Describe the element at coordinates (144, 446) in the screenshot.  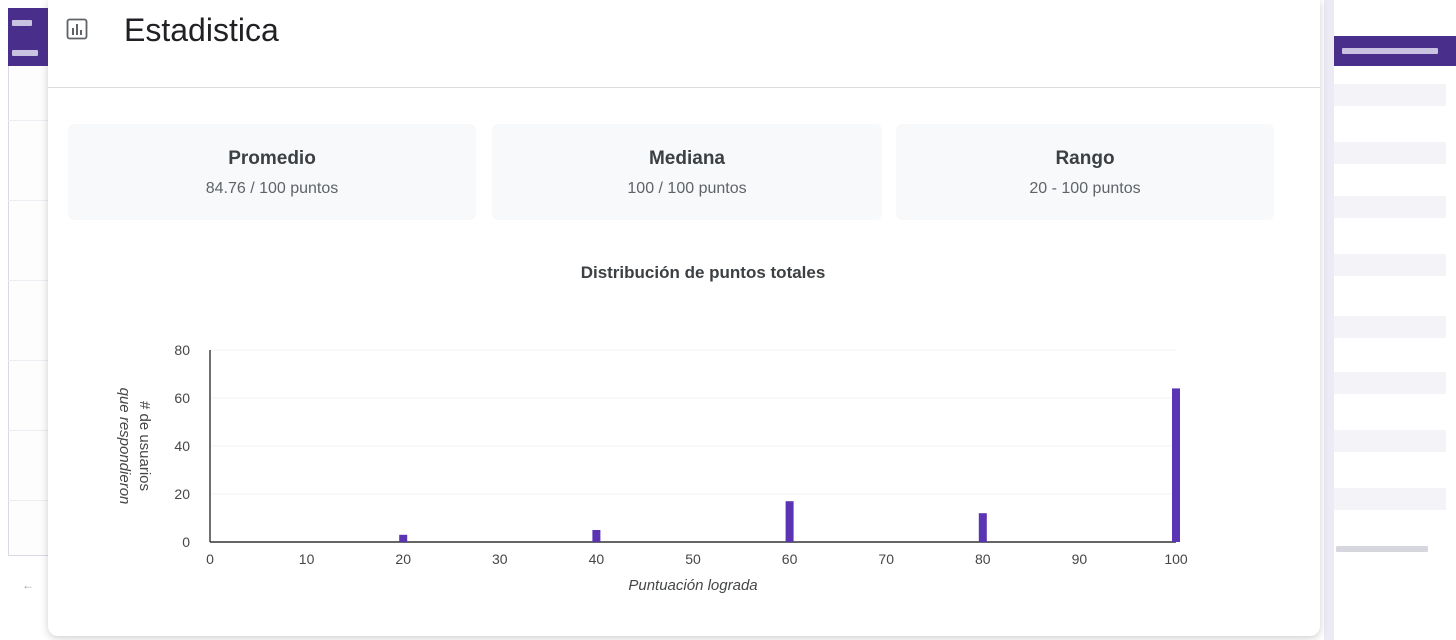
I see `y-axis-label-line: # de usuarios` at that location.